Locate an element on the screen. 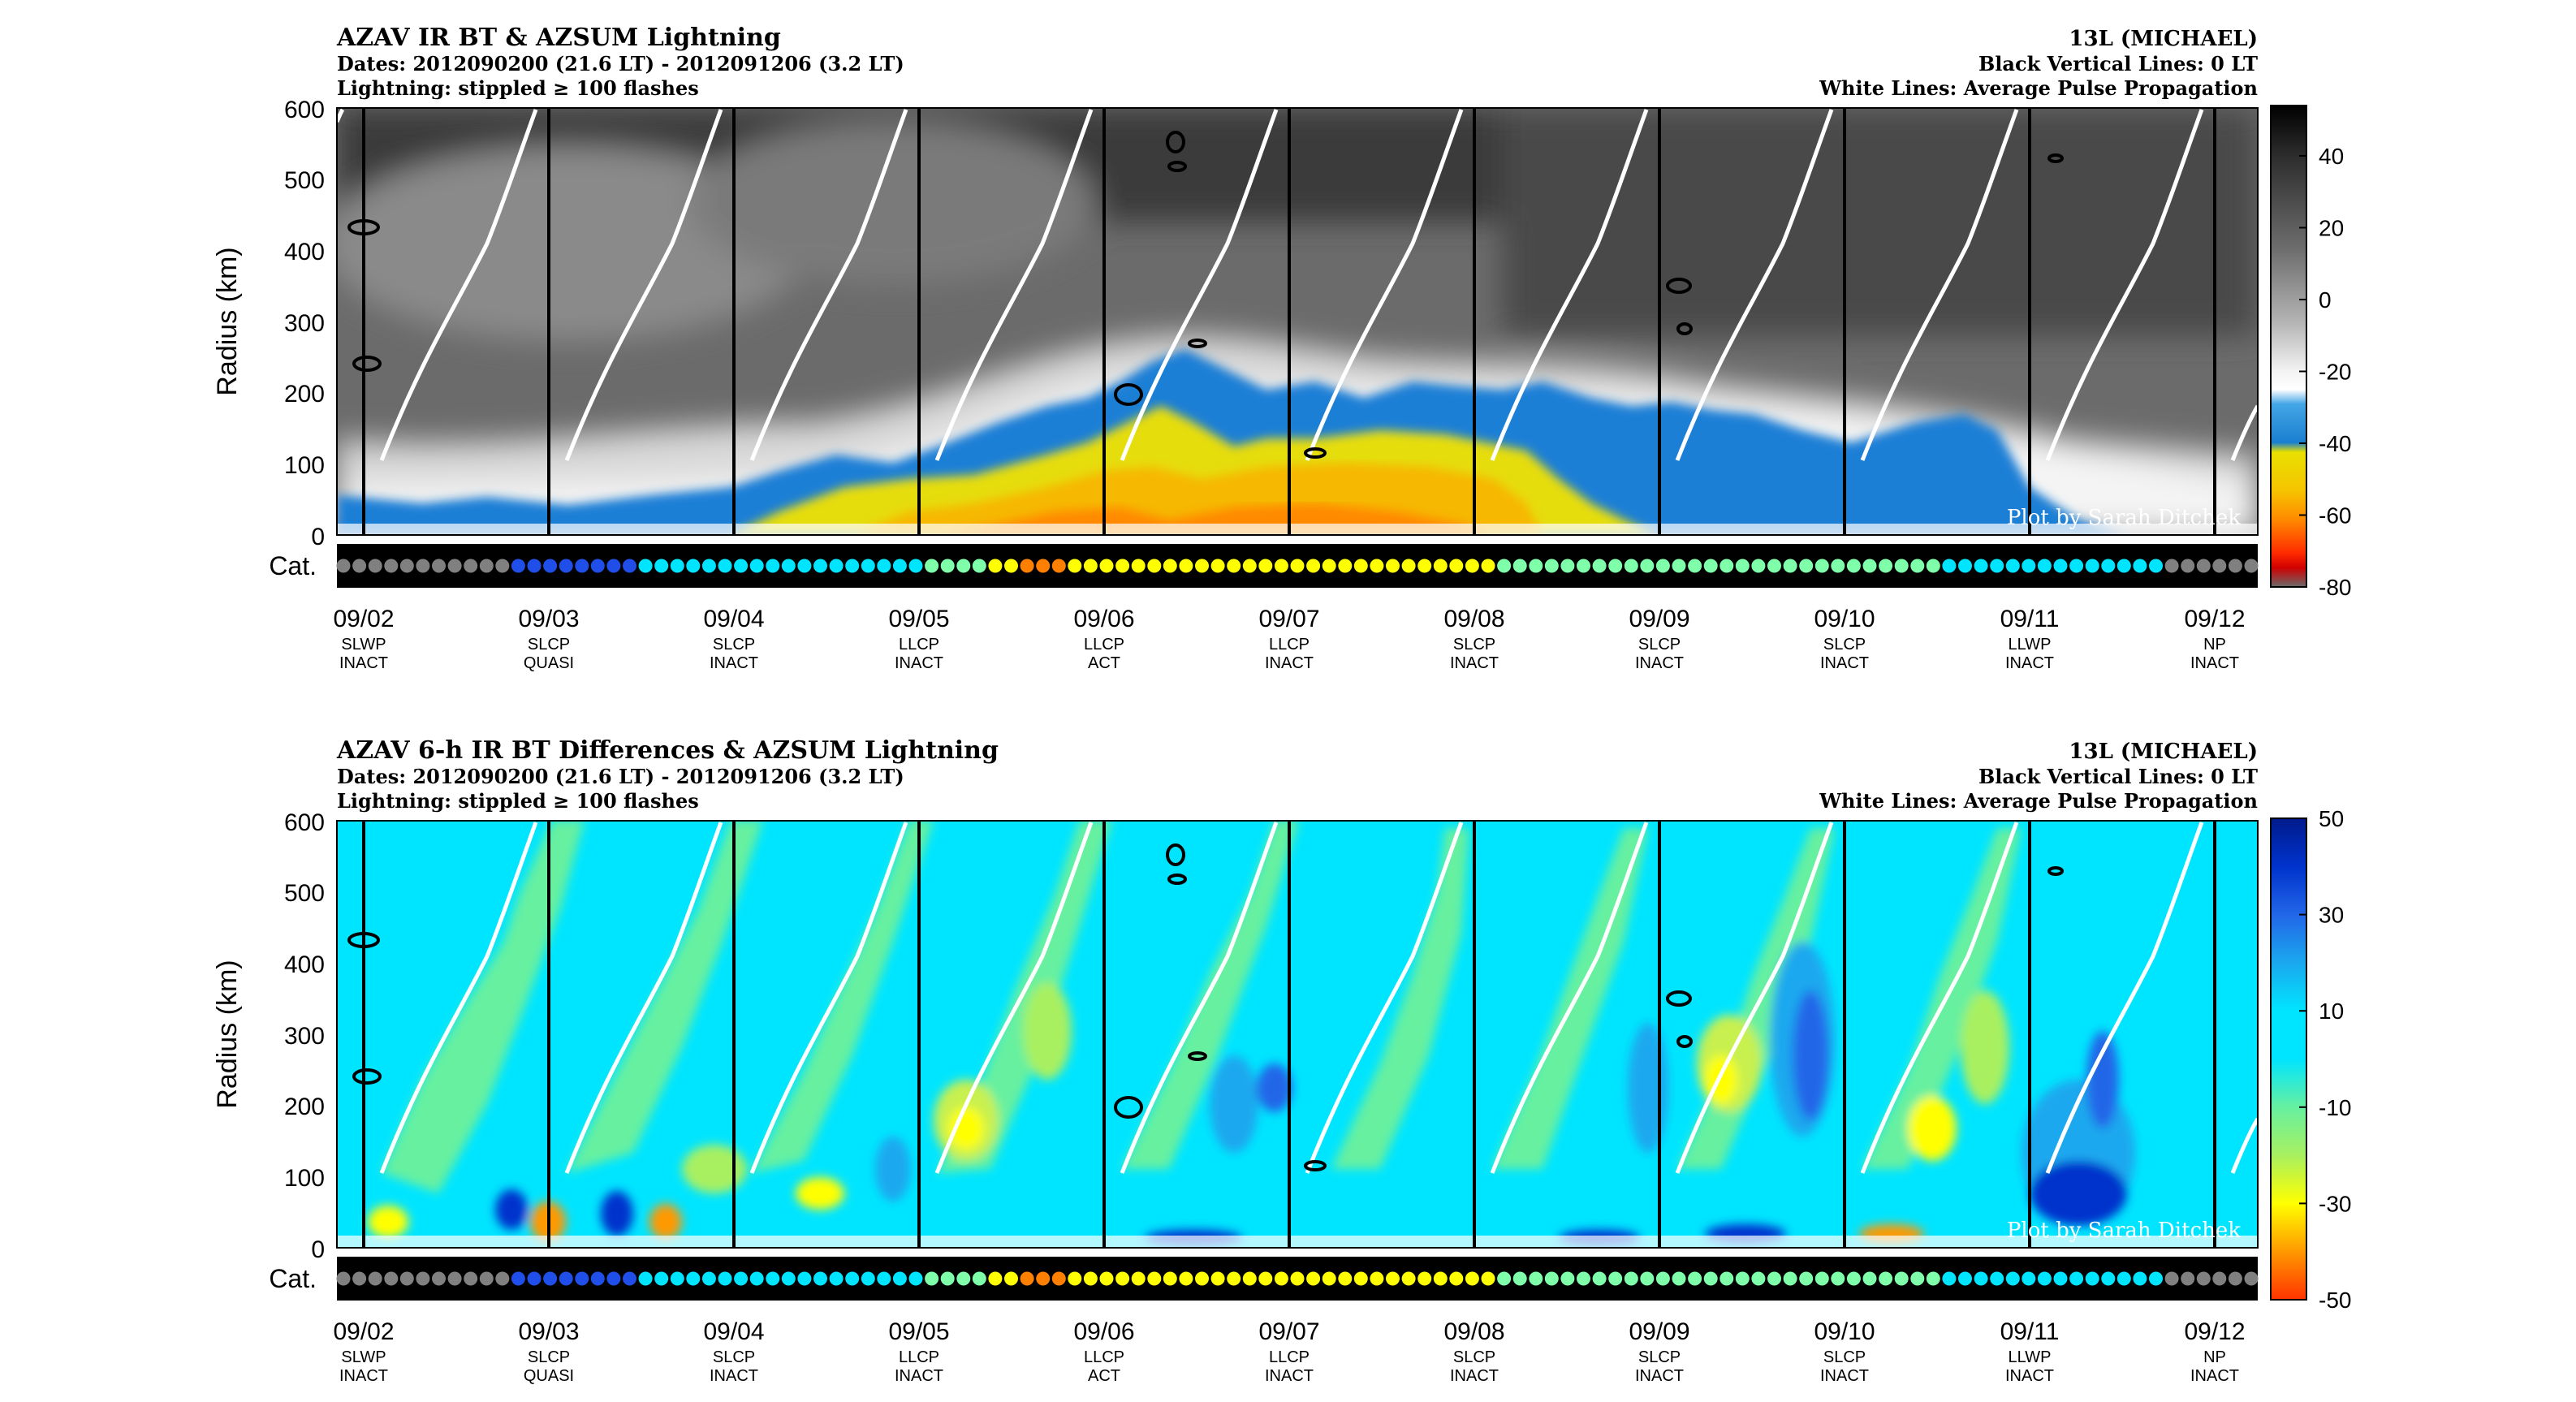 The width and height of the screenshot is (2576, 1402). colorbar-tick-label: -60 is located at coordinates (2335, 515).